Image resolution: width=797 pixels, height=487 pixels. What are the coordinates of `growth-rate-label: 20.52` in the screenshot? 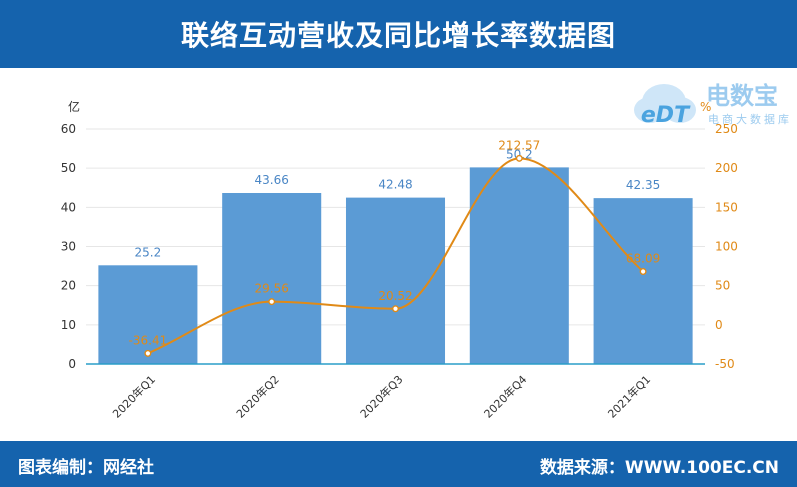 It's located at (395, 296).